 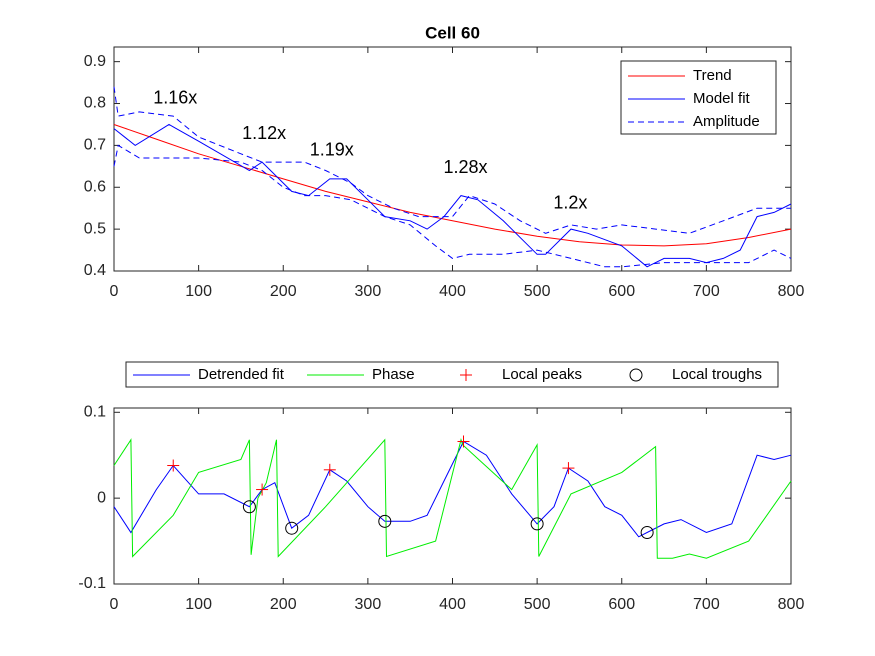 I want to click on legend-marker, so click(x=636, y=375).